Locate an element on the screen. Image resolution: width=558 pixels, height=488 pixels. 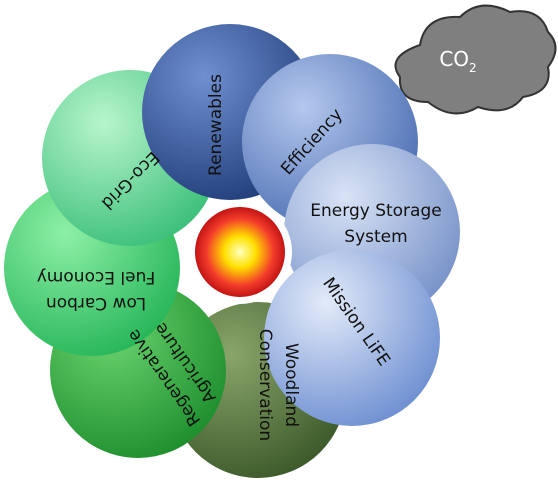
cloud-text: CO2 is located at coordinates (457, 61).